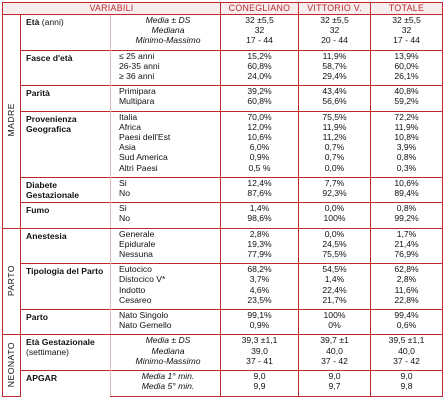 The height and width of the screenshot is (416, 447). I want to click on group-label: Fumo, so click(38, 210).